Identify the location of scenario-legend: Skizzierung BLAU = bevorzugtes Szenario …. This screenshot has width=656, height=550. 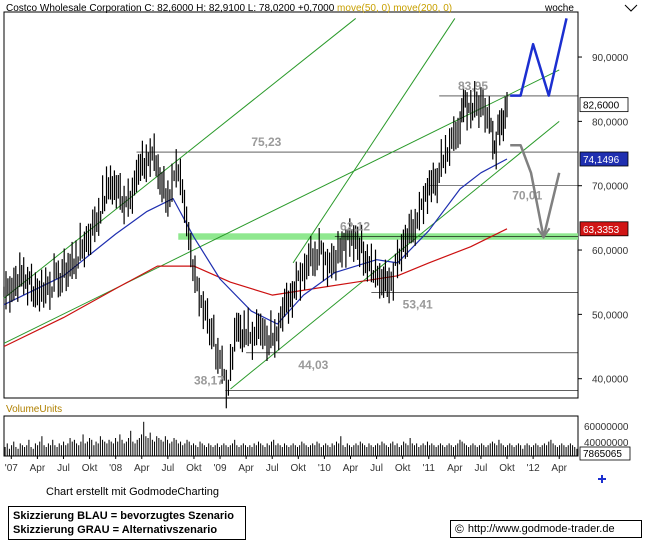
(127, 523).